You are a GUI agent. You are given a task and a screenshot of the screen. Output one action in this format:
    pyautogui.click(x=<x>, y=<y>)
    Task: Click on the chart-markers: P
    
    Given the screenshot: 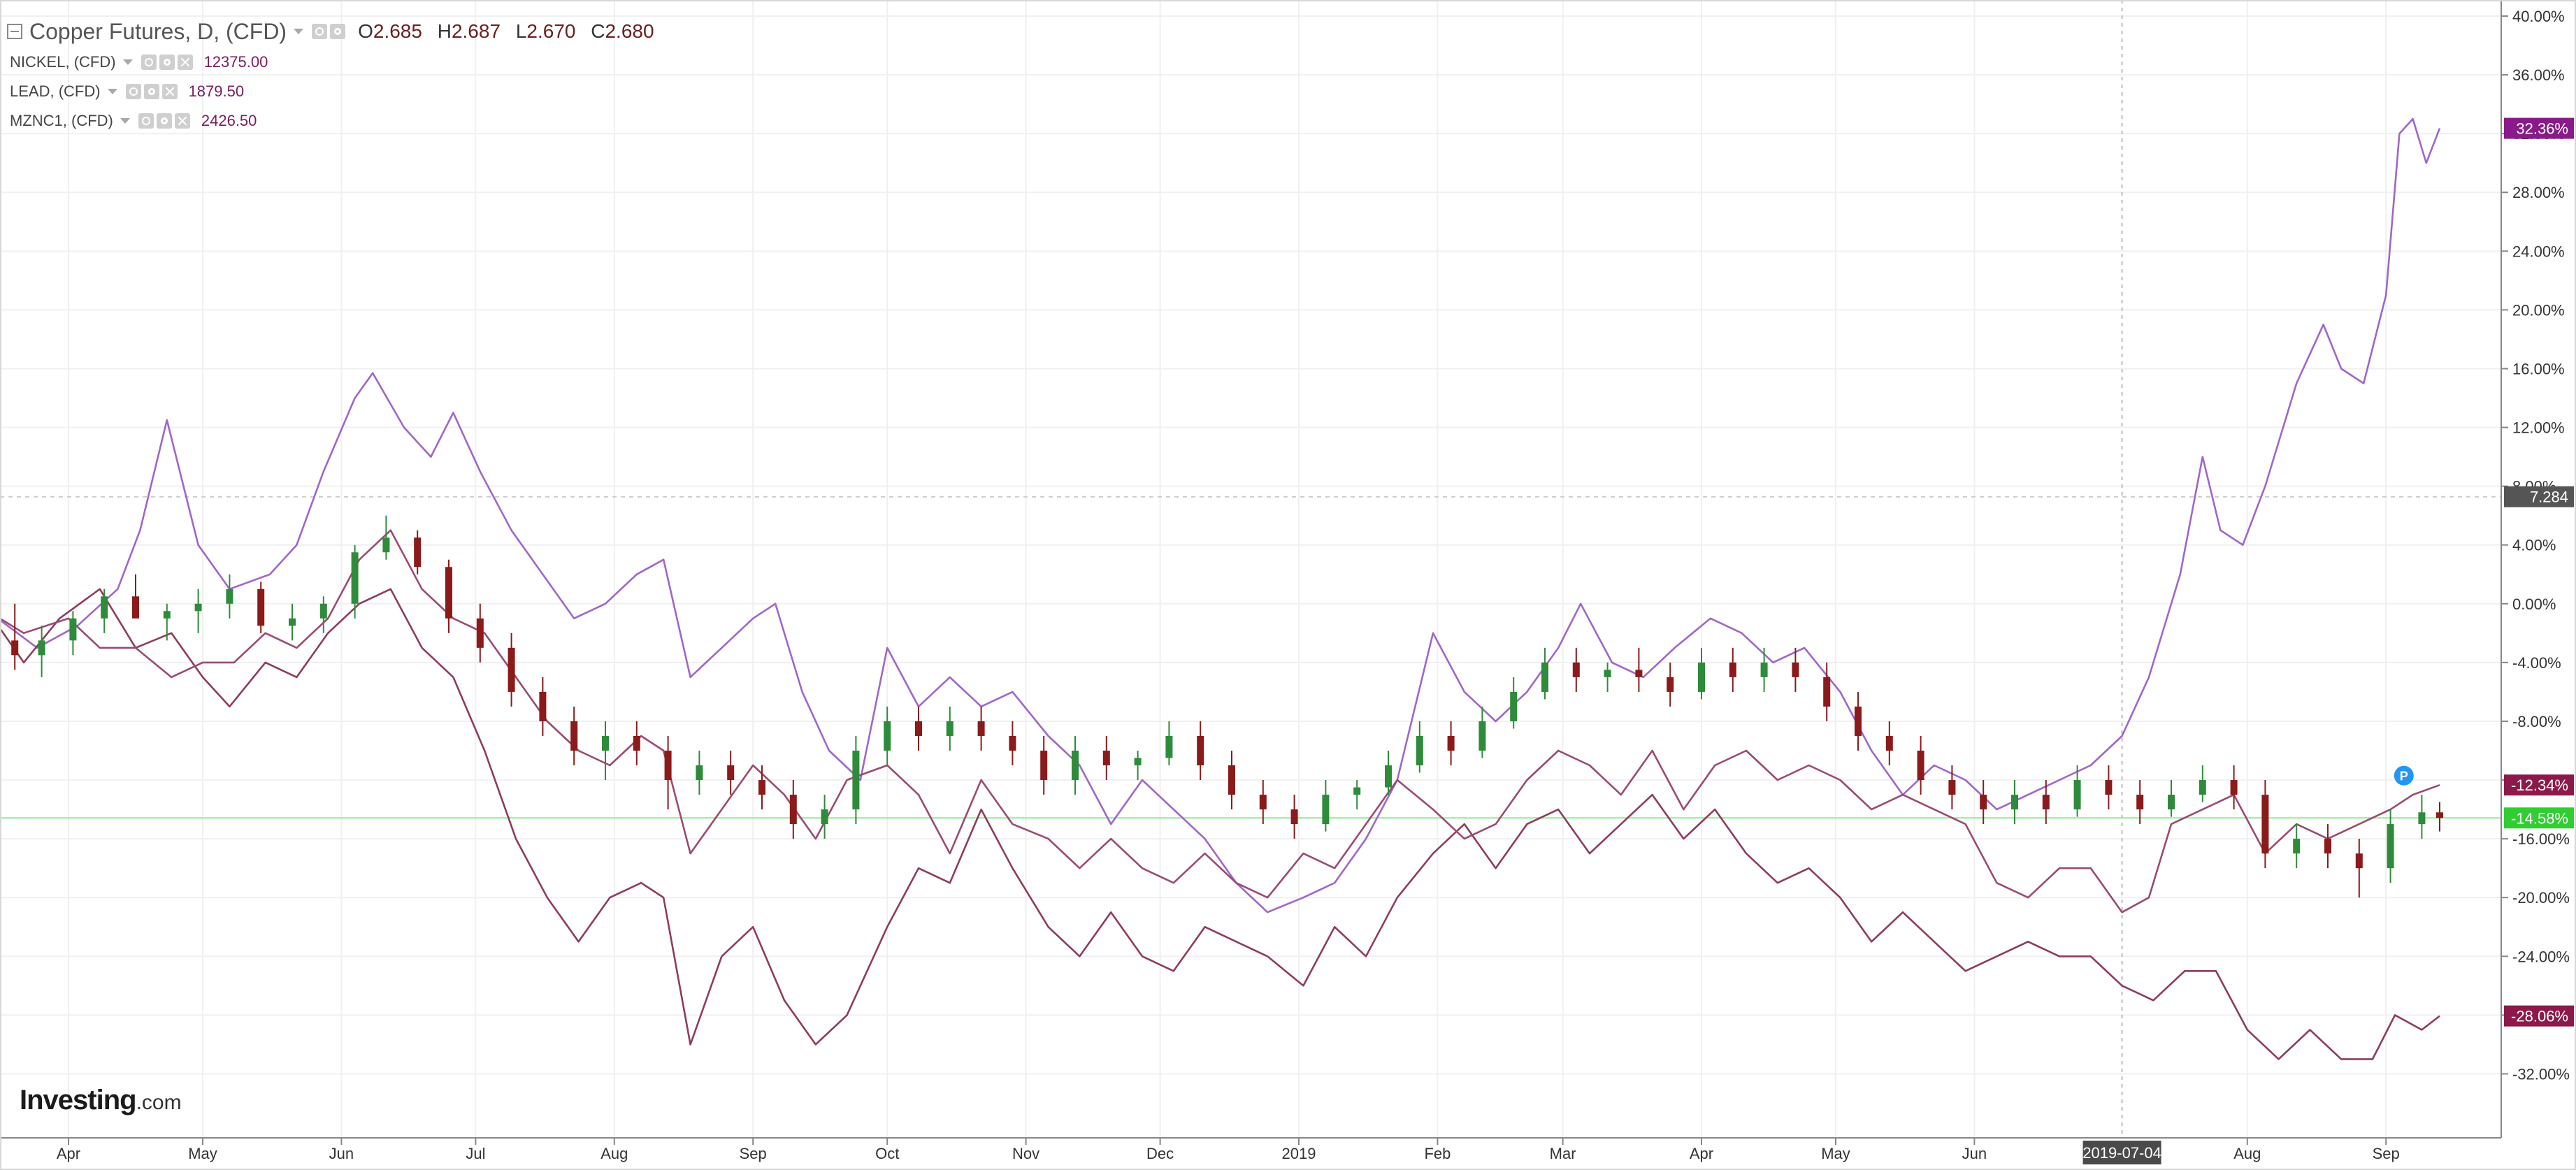 What is the action you would take?
    pyautogui.click(x=2404, y=776)
    